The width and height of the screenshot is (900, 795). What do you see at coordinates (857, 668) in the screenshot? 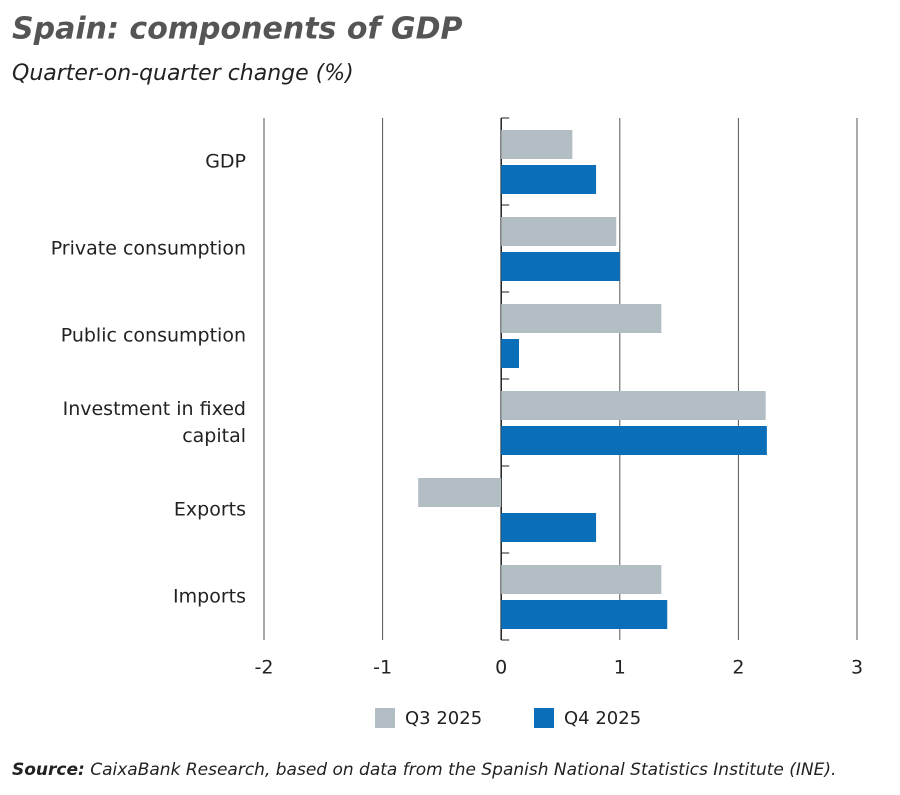
I see `x-tick-label: 3` at bounding box center [857, 668].